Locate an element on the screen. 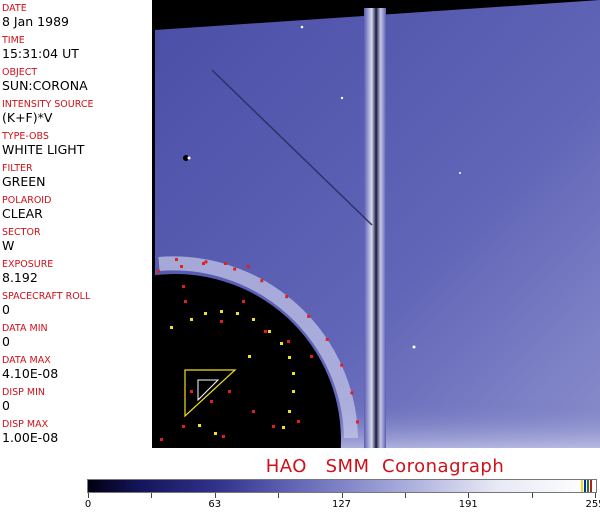 The image size is (600, 512). field-label: TYPE-OBS is located at coordinates (25, 136).